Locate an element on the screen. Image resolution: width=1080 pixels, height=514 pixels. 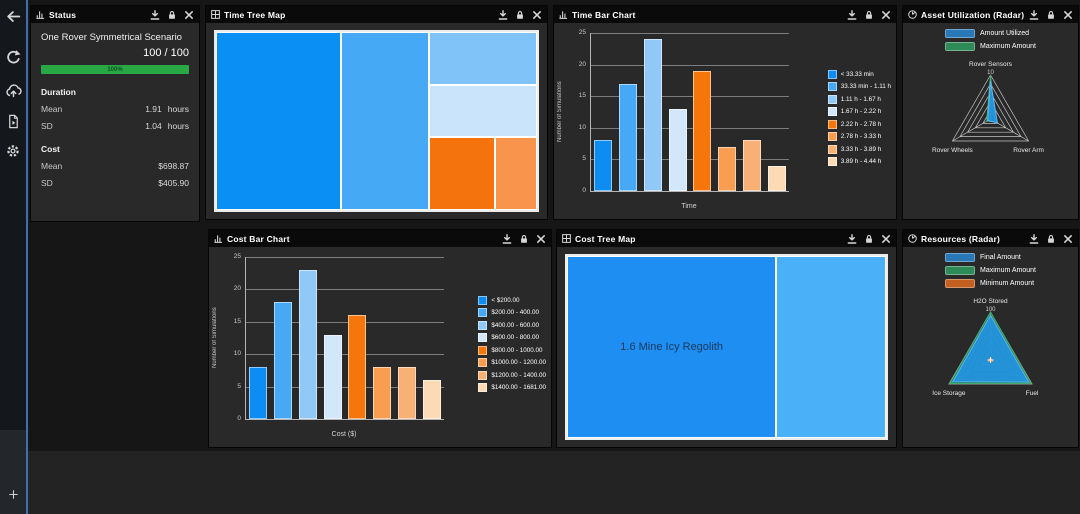
legend: Amount Utilized Maximum Amount is located at coordinates (990, 40).